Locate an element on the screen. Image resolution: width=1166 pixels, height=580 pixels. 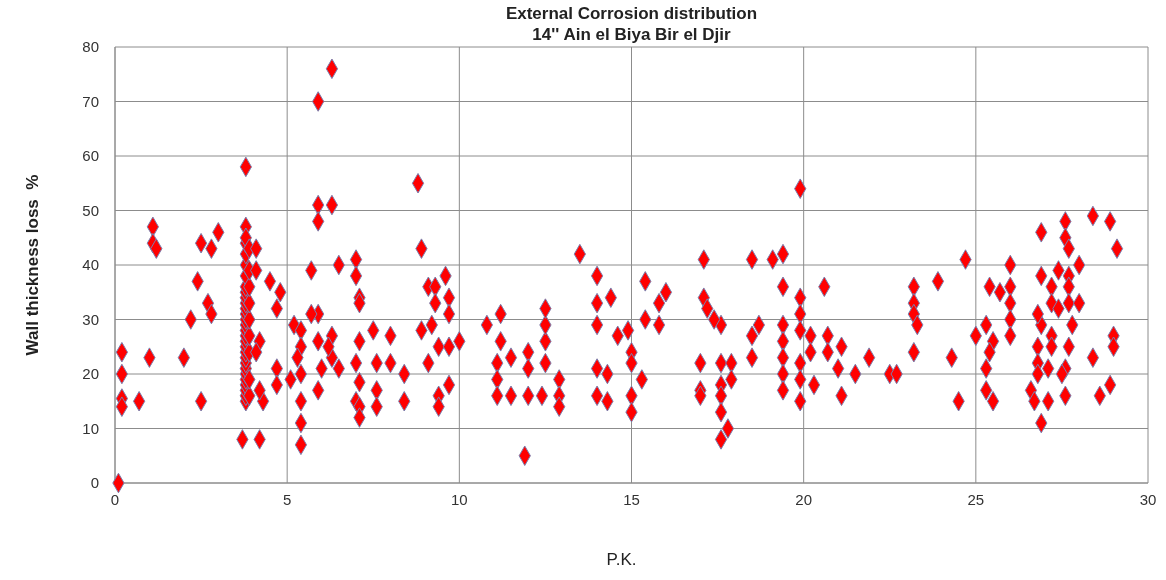
y-tick-label: 80 is located at coordinates (90, 47).